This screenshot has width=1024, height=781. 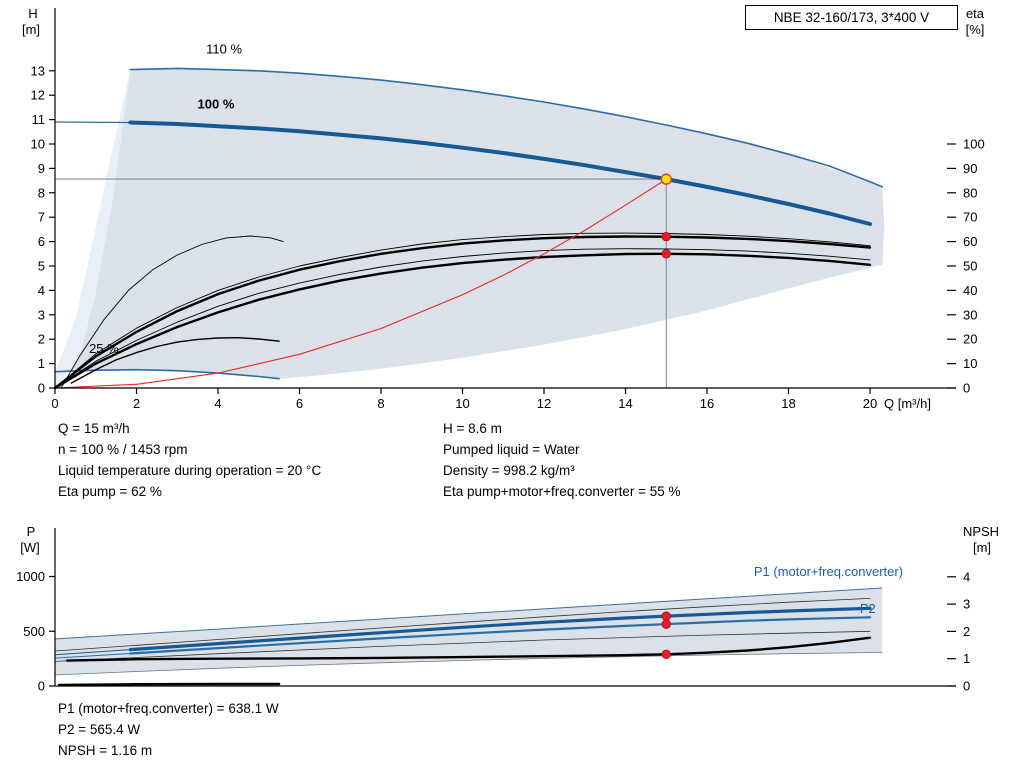 What do you see at coordinates (31, 531) in the screenshot?
I see `power-y-left-axis-label: P` at bounding box center [31, 531].